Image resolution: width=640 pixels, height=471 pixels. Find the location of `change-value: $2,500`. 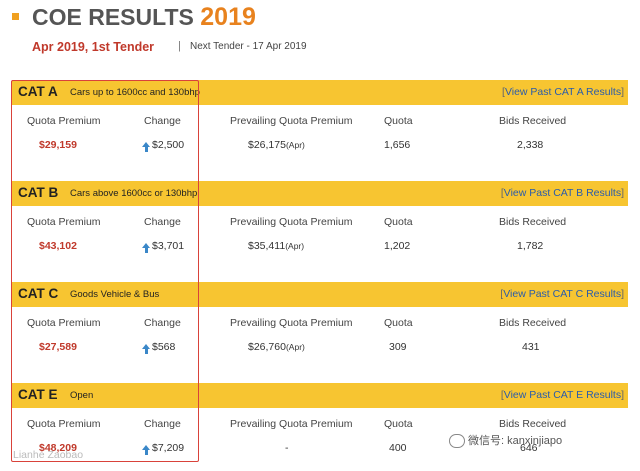

change-value: $2,500 is located at coordinates (163, 145).